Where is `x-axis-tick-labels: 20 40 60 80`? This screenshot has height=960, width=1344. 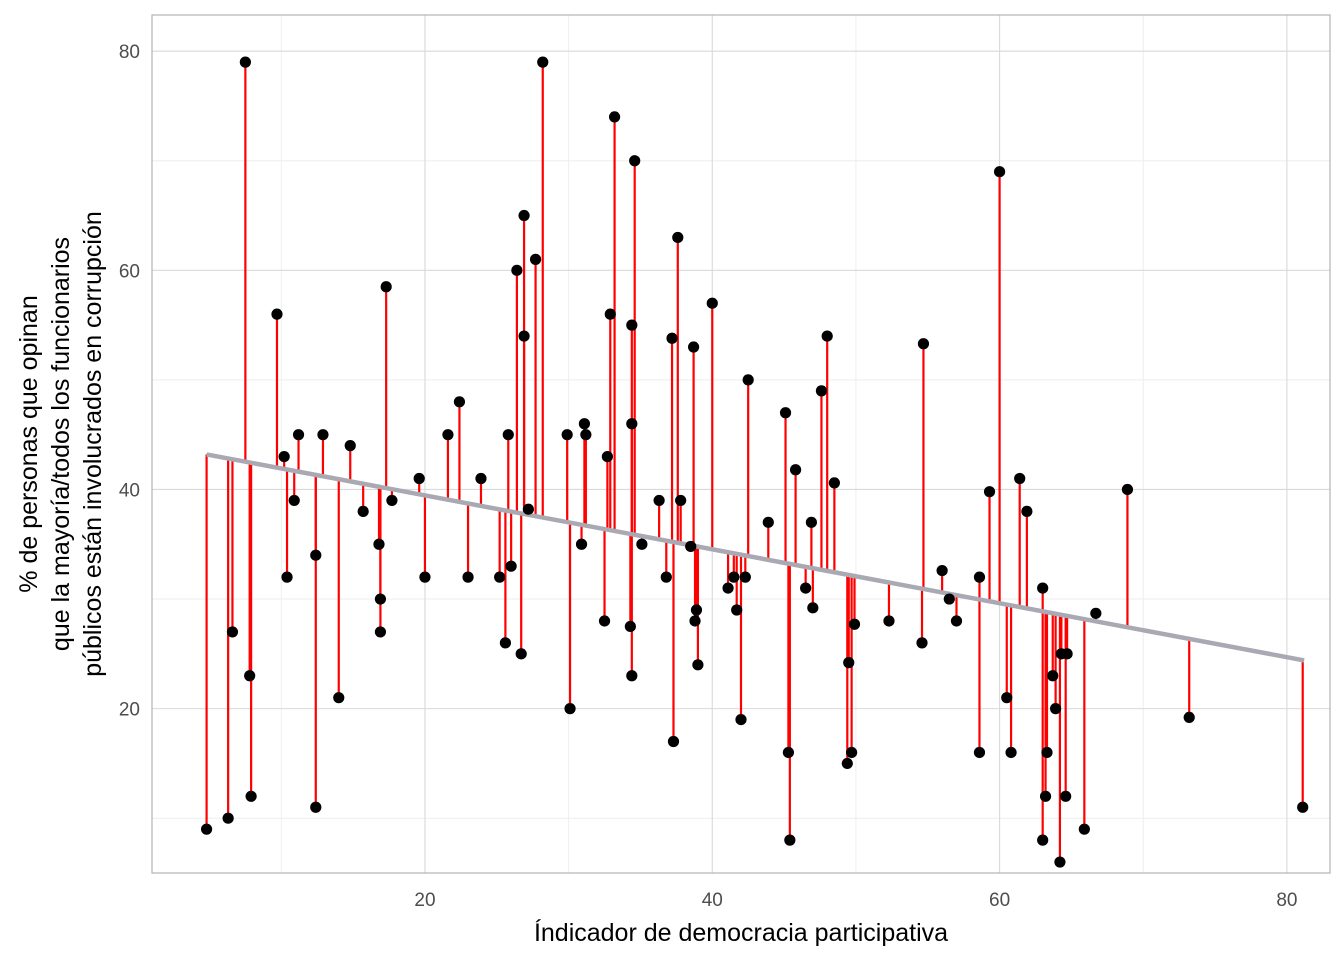
x-axis-tick-labels: 20 40 60 80 is located at coordinates (855, 900).